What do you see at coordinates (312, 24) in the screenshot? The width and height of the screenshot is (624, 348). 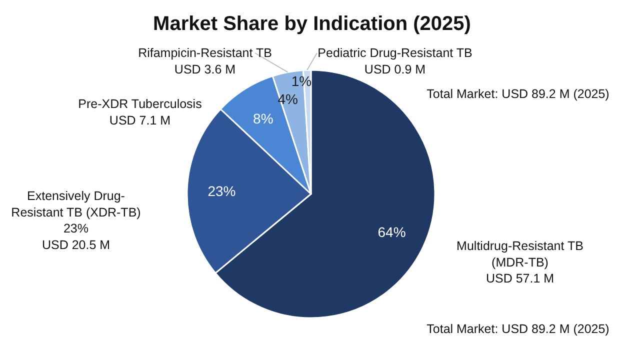 I see `chart-title: Market Share by Indication (2025)` at bounding box center [312, 24].